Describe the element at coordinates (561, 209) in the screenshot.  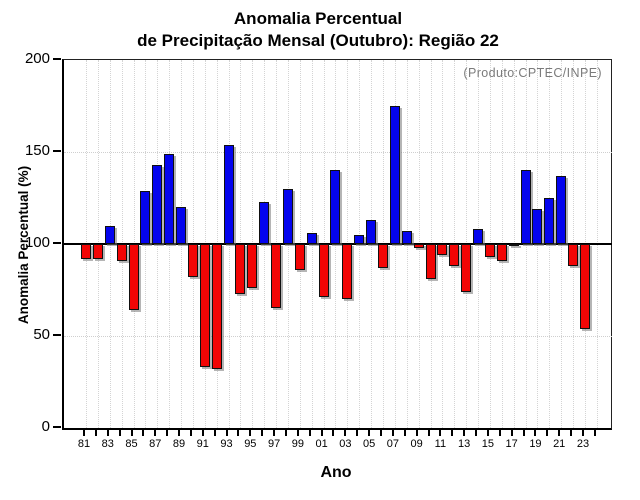
I see `bar-2021` at that location.